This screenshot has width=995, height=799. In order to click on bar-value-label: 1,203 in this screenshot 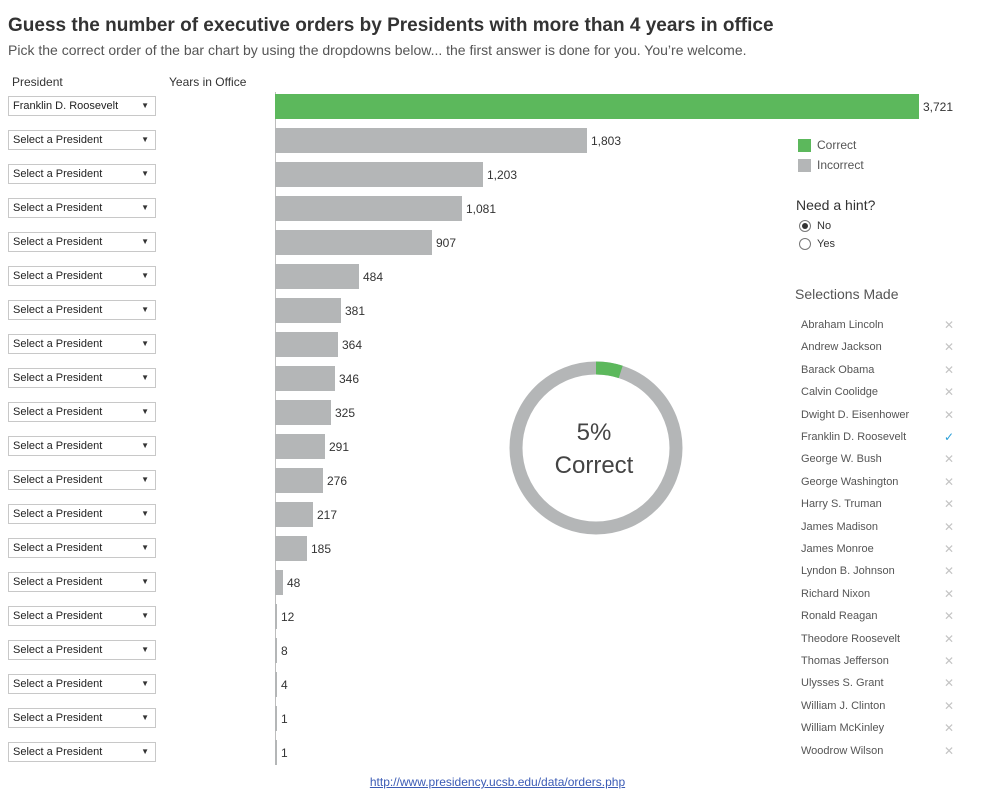, I will do `click(502, 175)`.